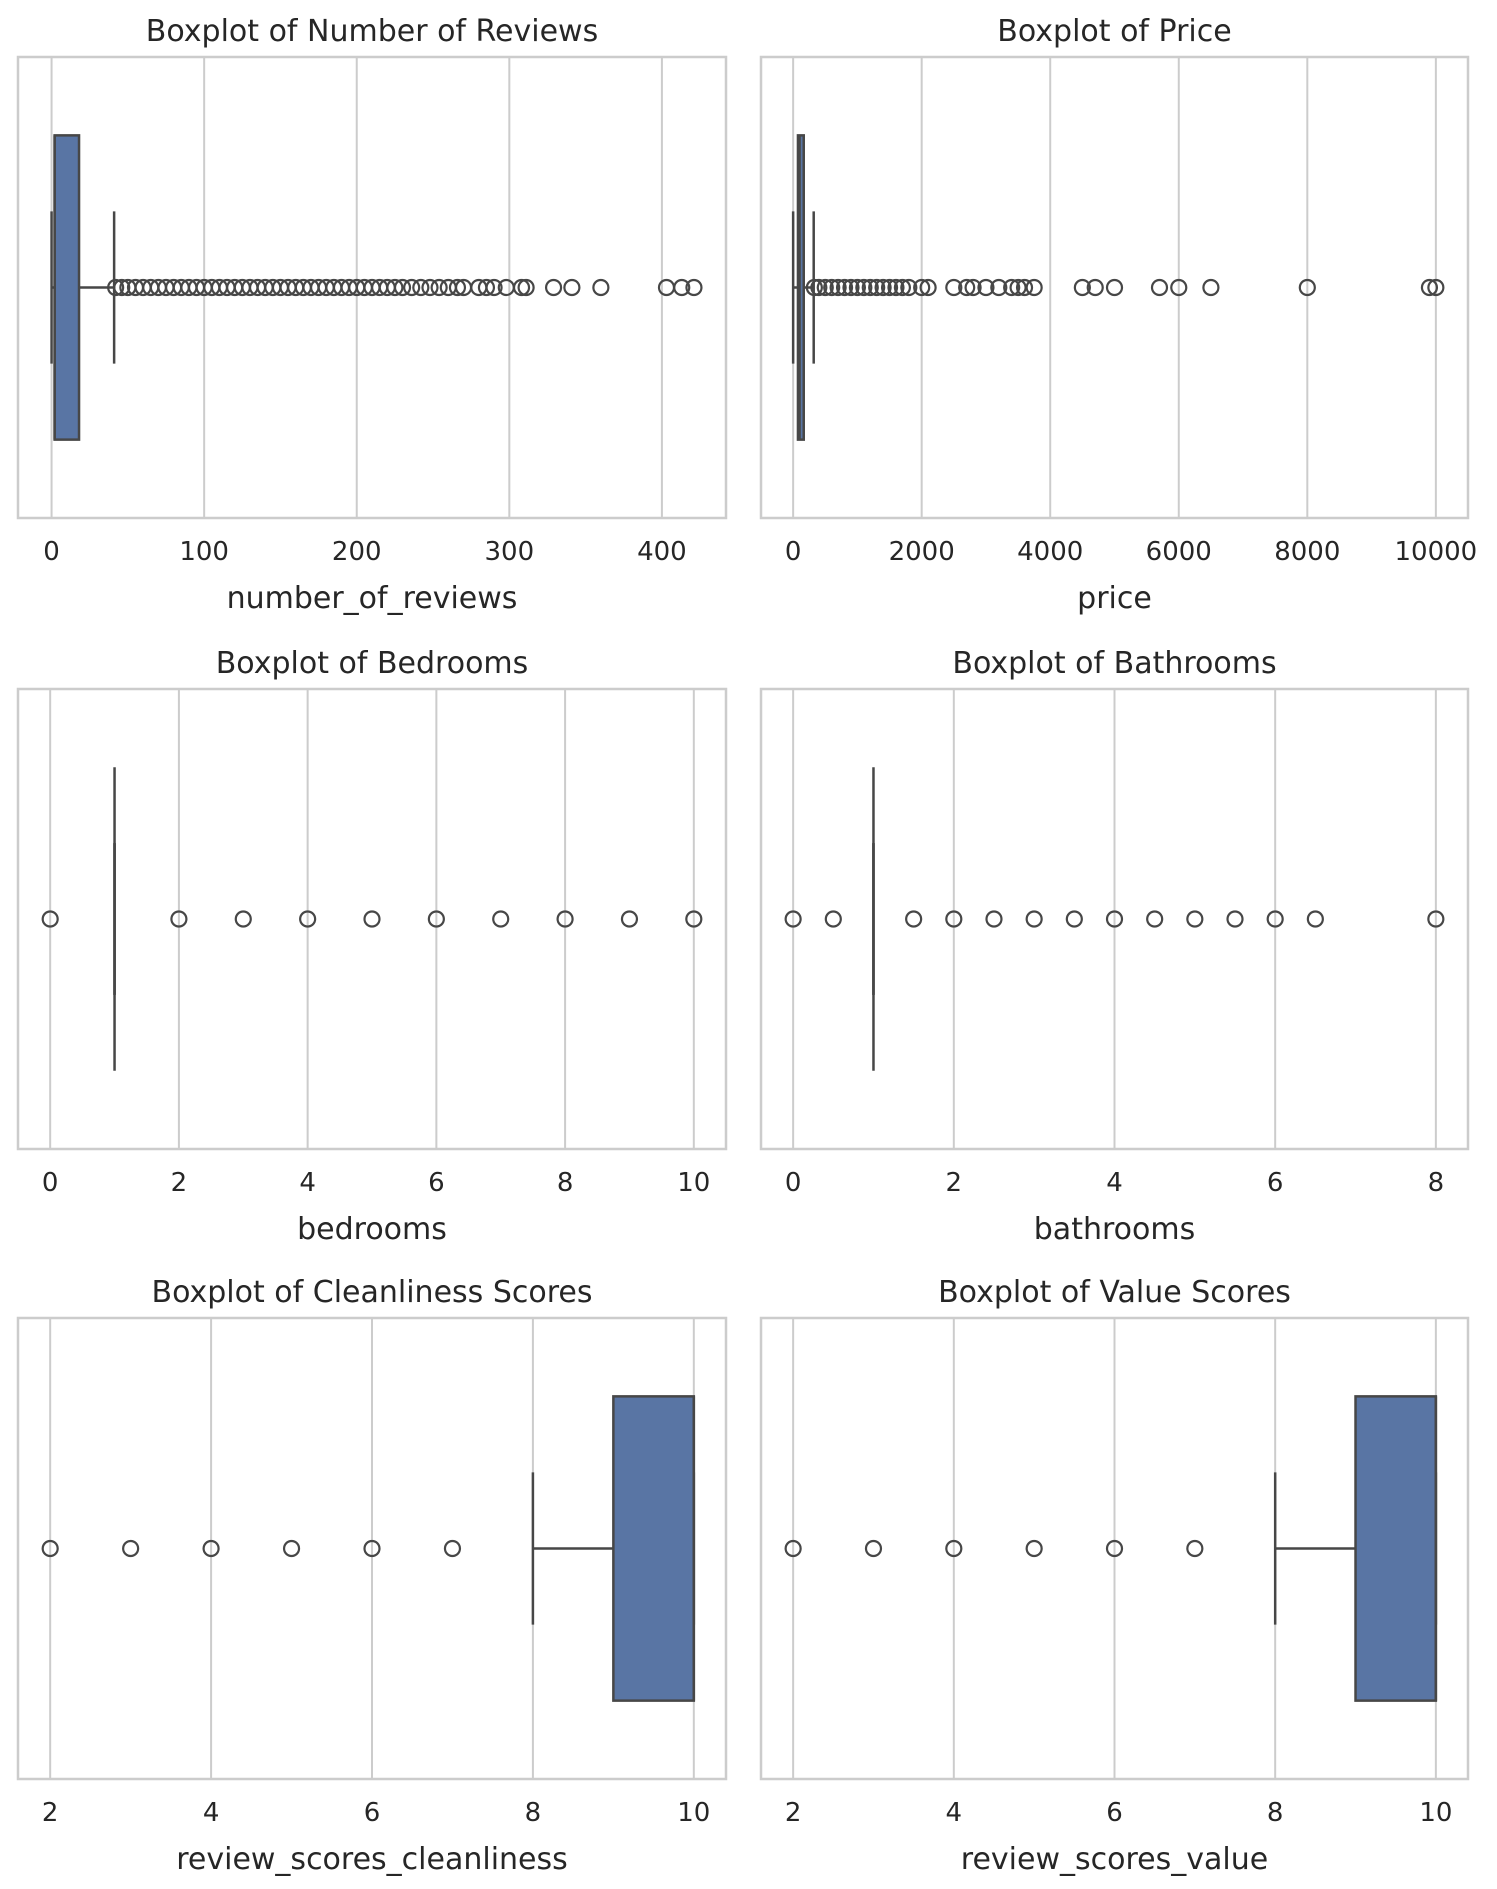 This screenshot has width=1497, height=1889. I want to click on x-axis-label: number_of_reviews, so click(372, 598).